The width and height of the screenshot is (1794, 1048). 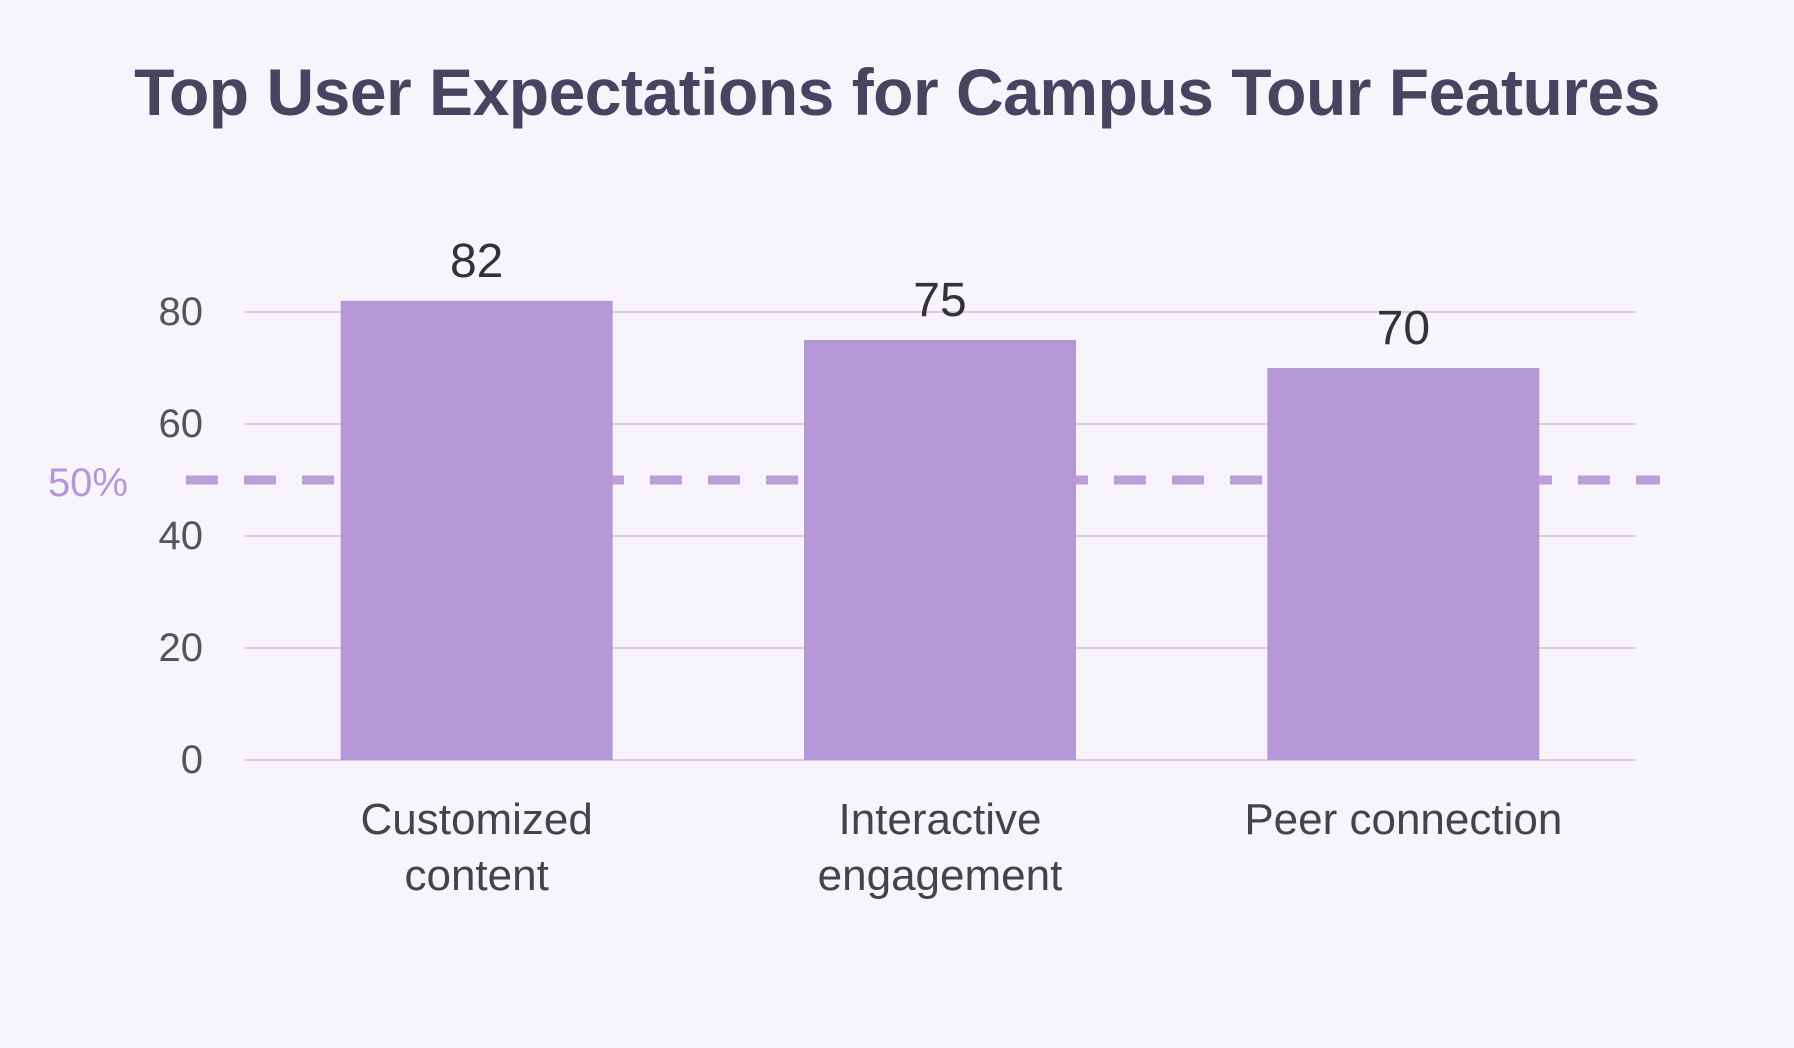 What do you see at coordinates (477, 819) in the screenshot?
I see `x-tick-label: Customized` at bounding box center [477, 819].